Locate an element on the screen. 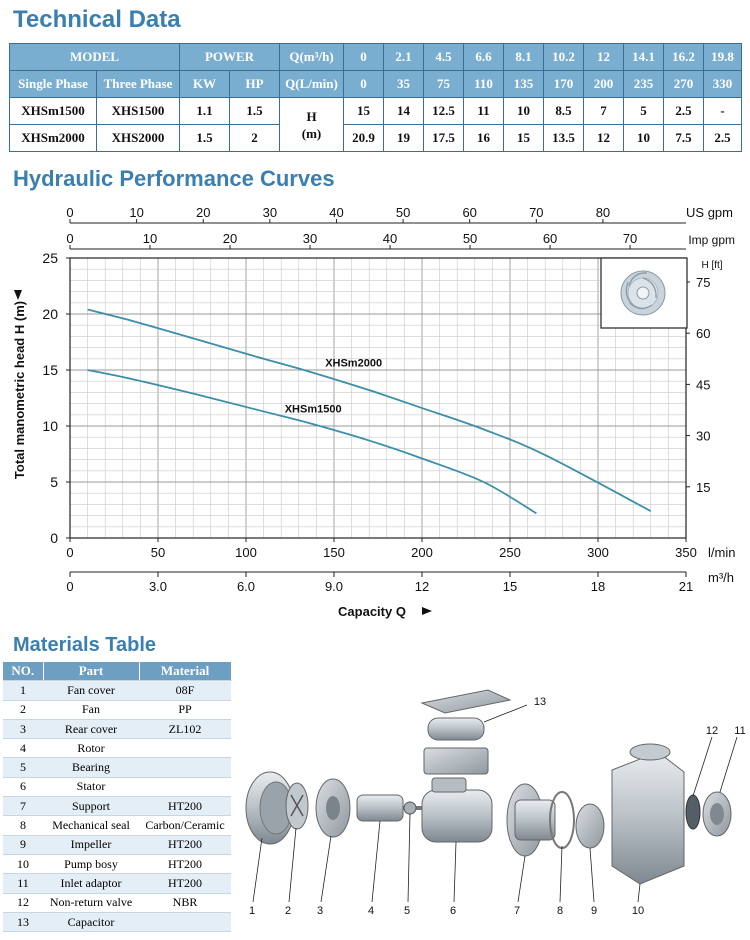 The image size is (750, 940). us-gpm-tick-label: 20 is located at coordinates (203, 212).